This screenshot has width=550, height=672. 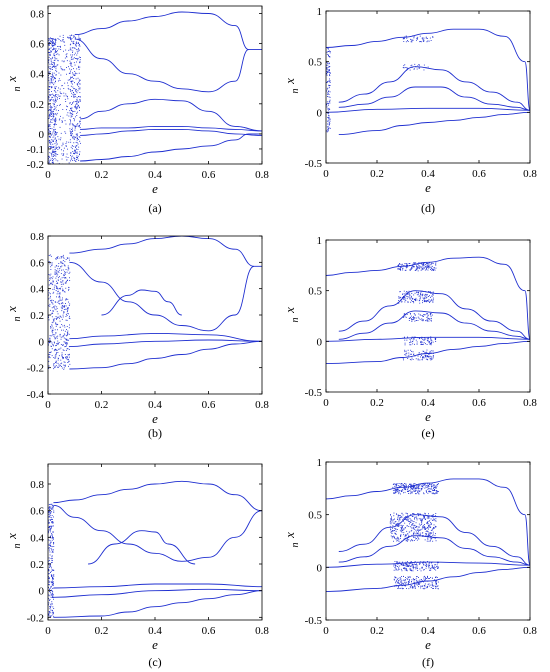 What do you see at coordinates (315, 516) in the screenshot?
I see `y-tick-label: 0.5` at bounding box center [315, 516].